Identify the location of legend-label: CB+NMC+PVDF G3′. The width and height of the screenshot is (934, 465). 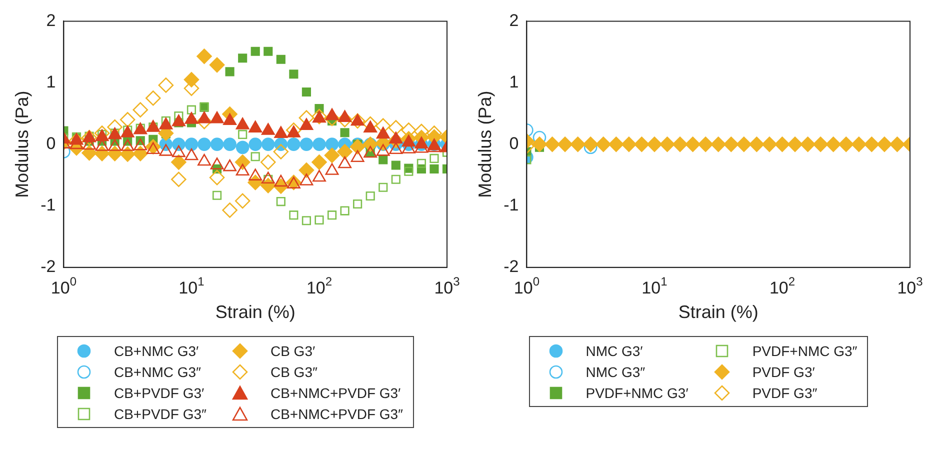
(335, 392).